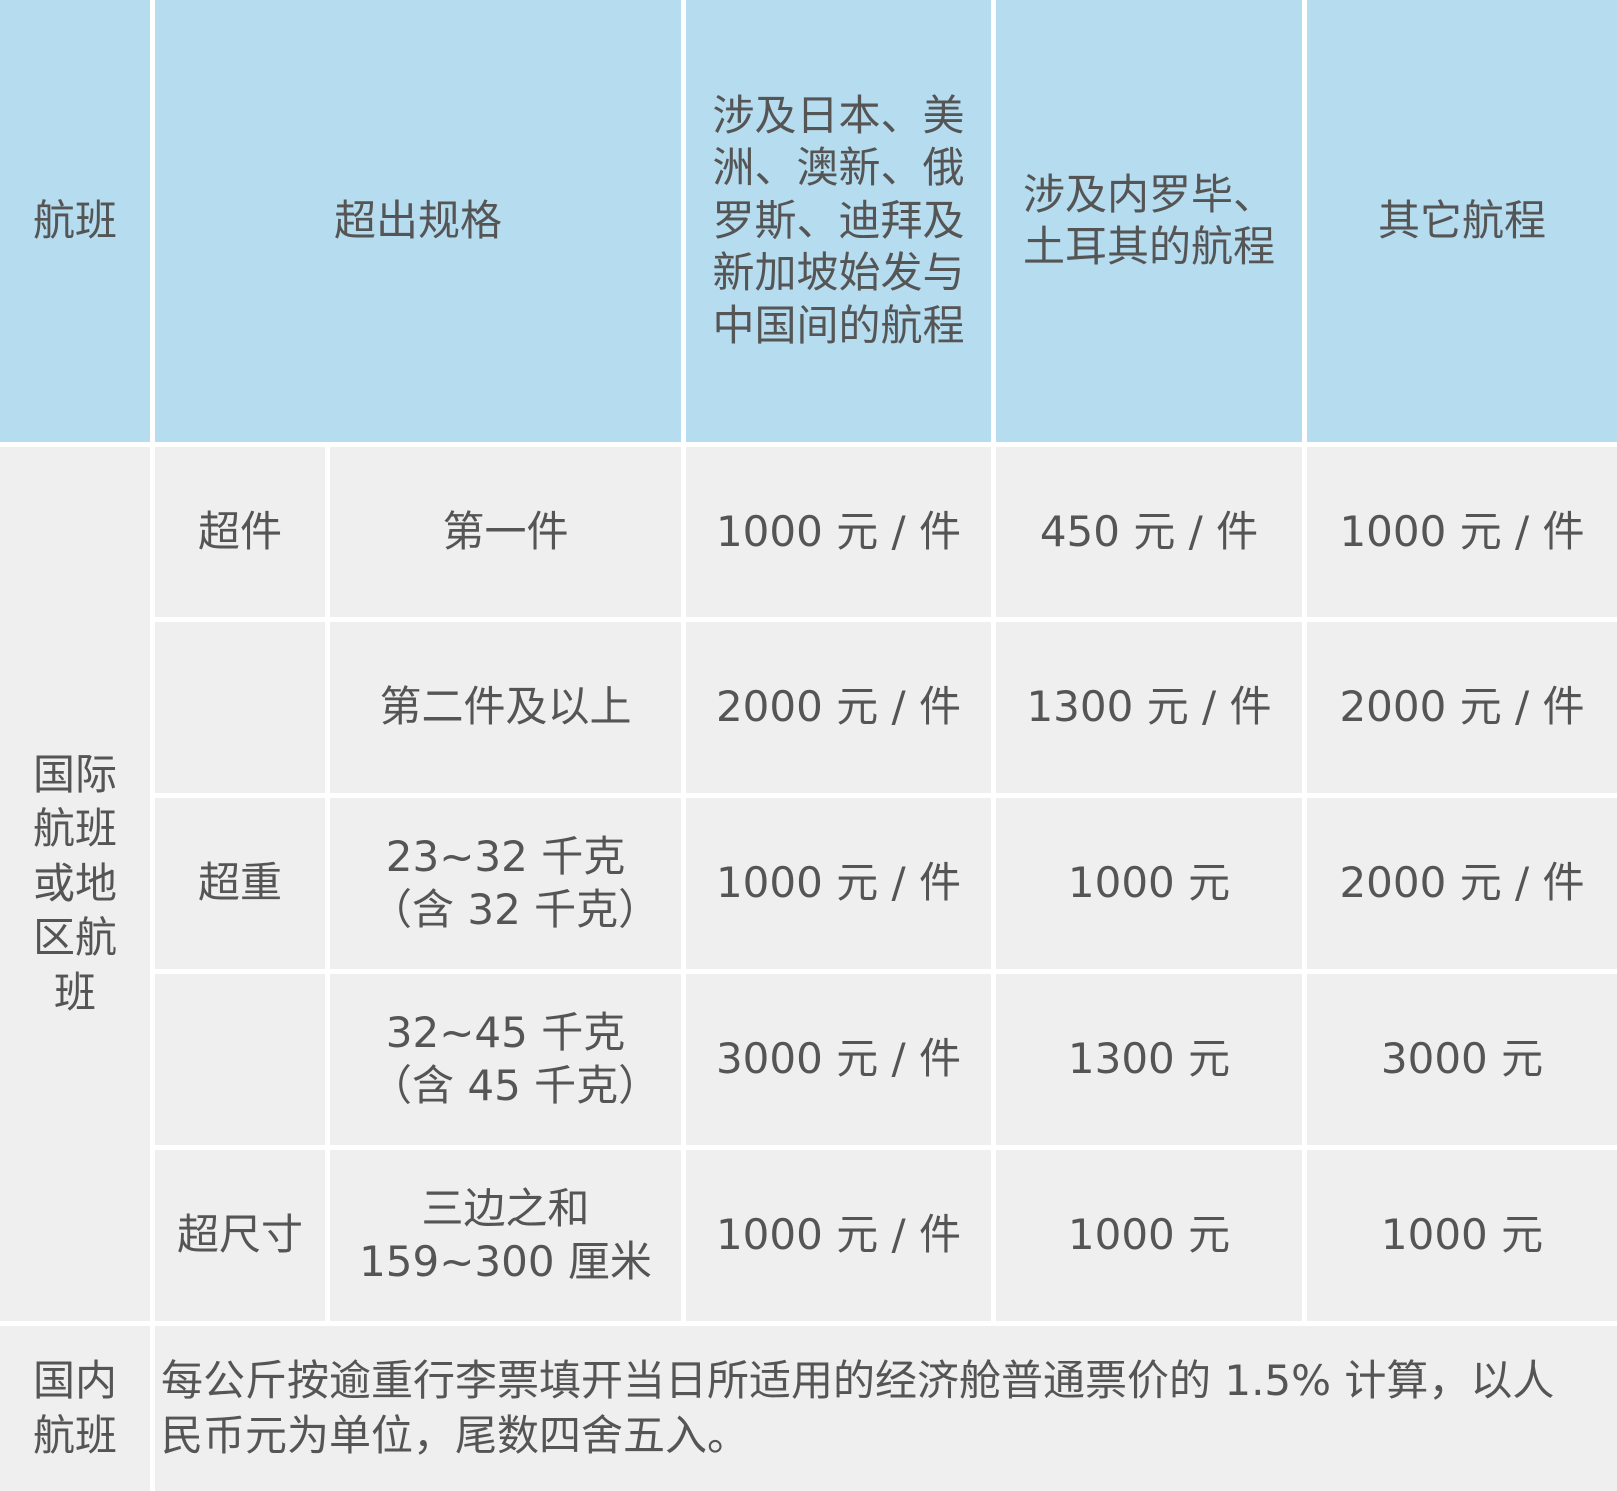 This screenshot has width=1617, height=1491. I want to click on category-extra-piece: 超件, so click(240, 532).